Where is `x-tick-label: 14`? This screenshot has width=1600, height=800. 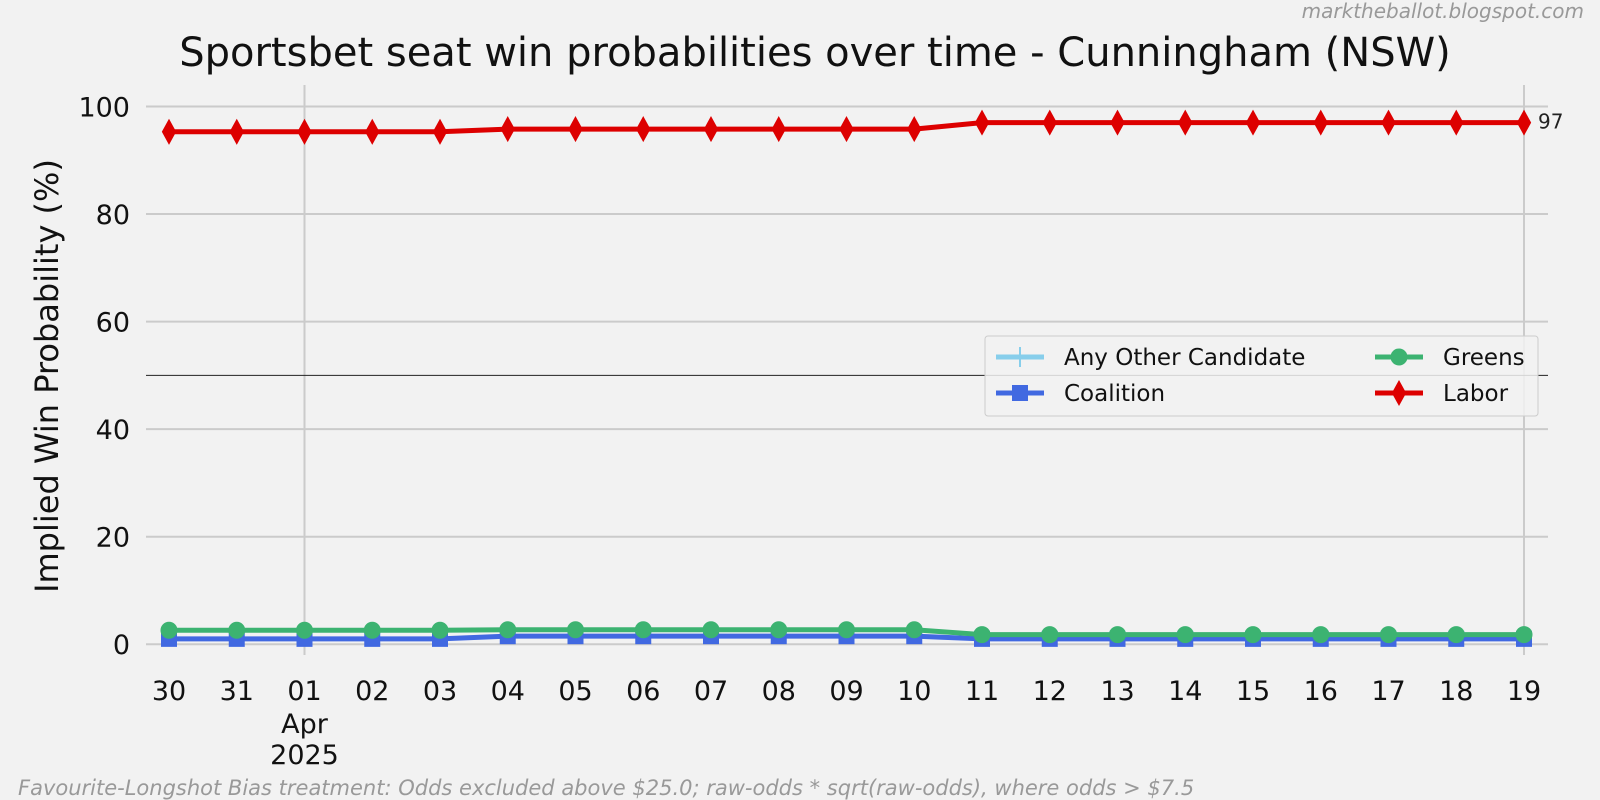
x-tick-label: 14 is located at coordinates (1185, 691).